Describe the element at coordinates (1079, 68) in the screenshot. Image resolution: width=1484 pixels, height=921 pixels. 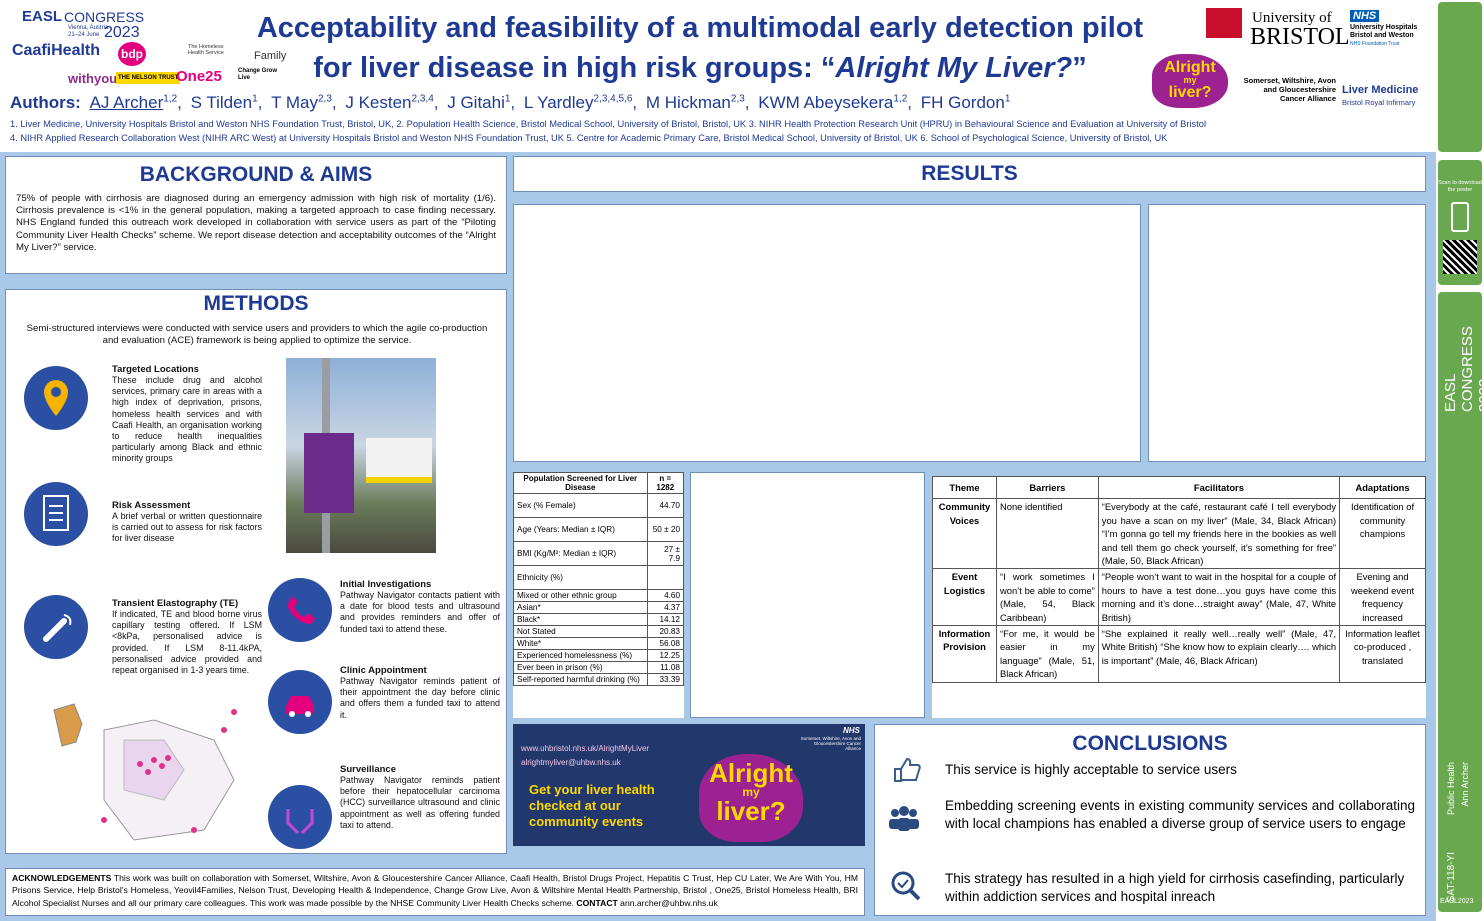
I see `title-part: ”` at that location.